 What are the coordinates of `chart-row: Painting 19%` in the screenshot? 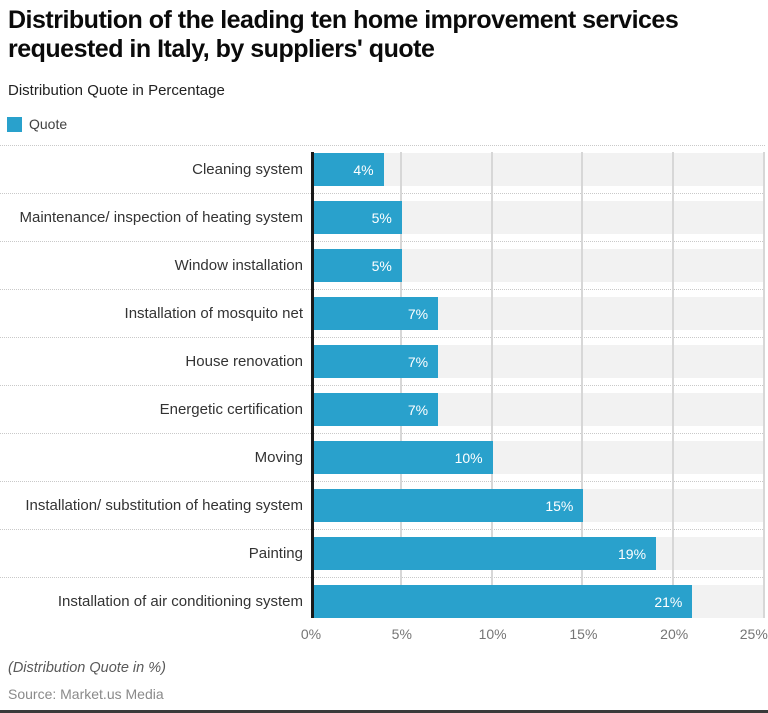 It's located at (382, 553).